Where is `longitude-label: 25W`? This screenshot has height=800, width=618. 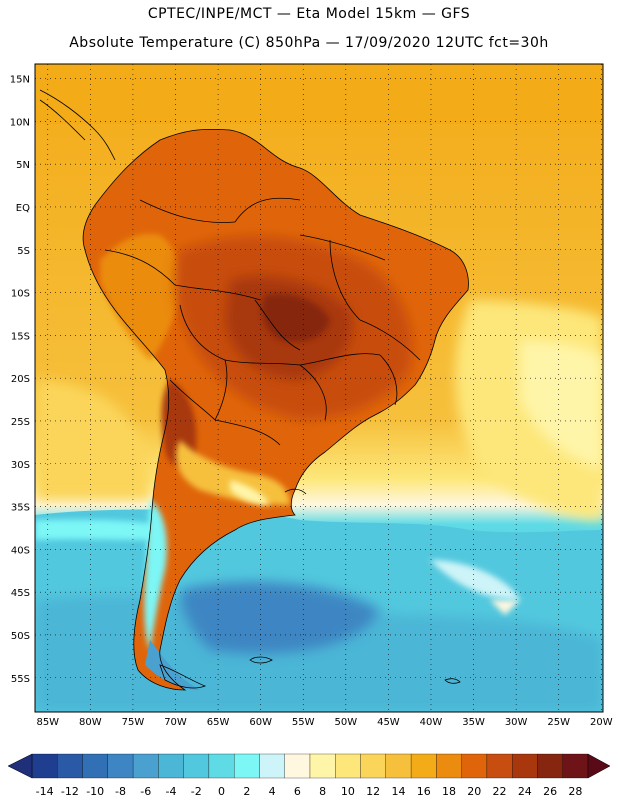
longitude-label: 25W is located at coordinates (558, 722).